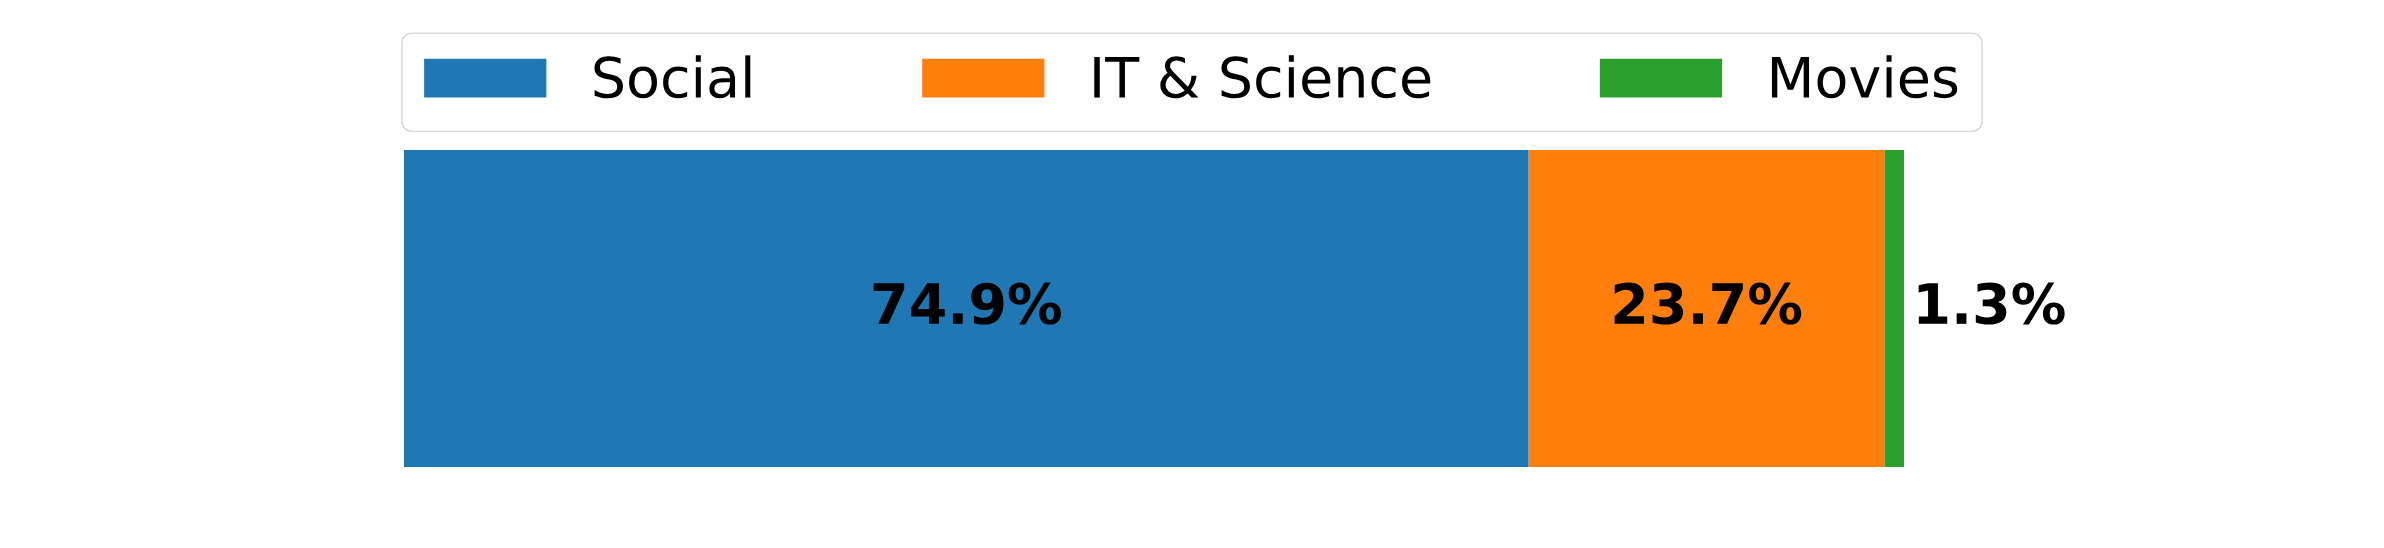 The image size is (2384, 548). Describe the element at coordinates (1991, 303) in the screenshot. I see `data-label: 1.3%` at that location.